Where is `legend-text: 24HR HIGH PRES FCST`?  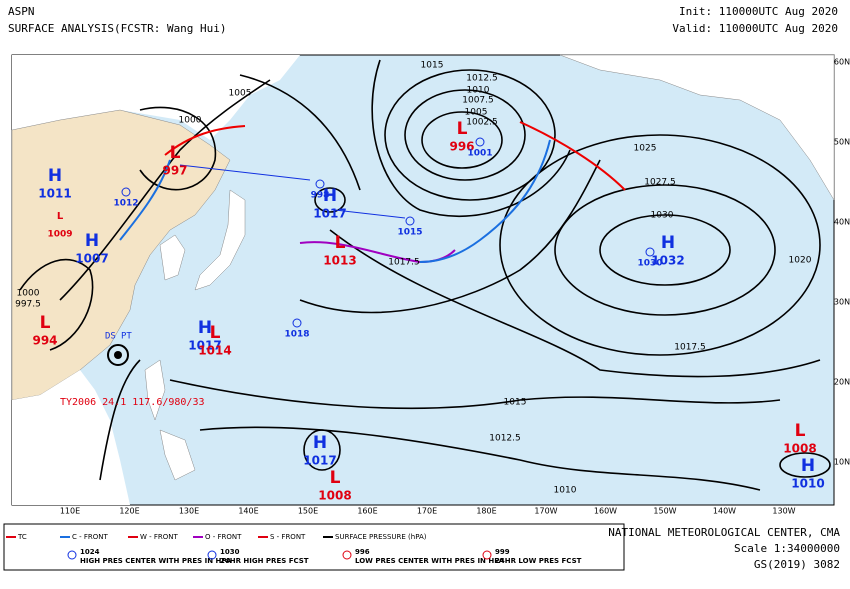 legend-text: 24HR HIGH PRES FCST is located at coordinates (264, 561).